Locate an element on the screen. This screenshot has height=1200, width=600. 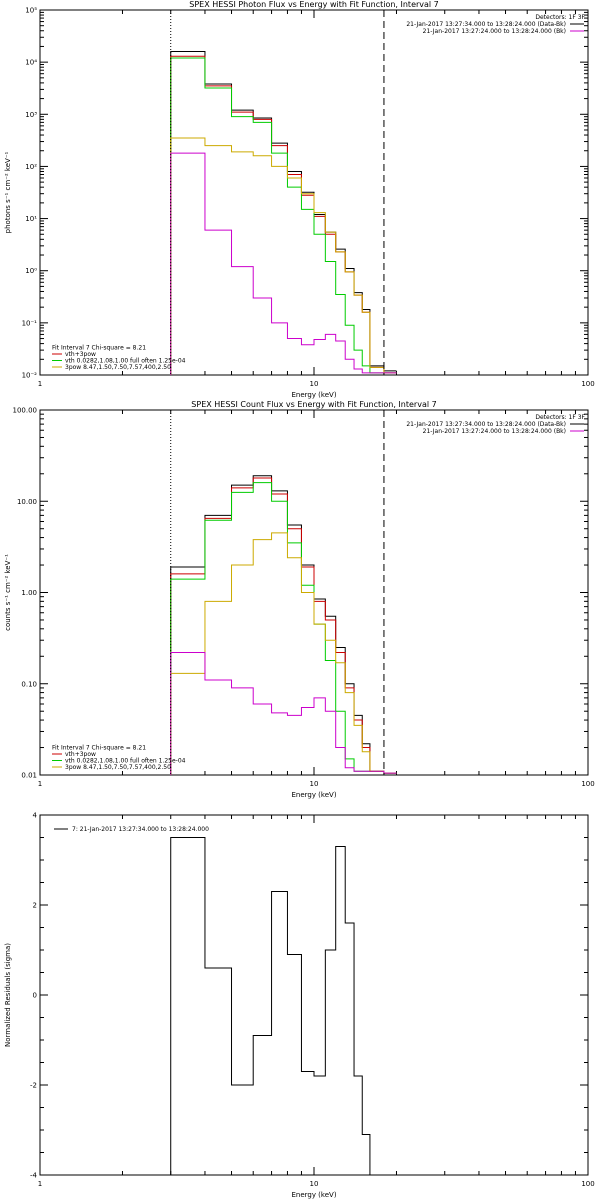
y-axis-label: Normalized Residuals (sigma) is located at coordinates (8, 995).